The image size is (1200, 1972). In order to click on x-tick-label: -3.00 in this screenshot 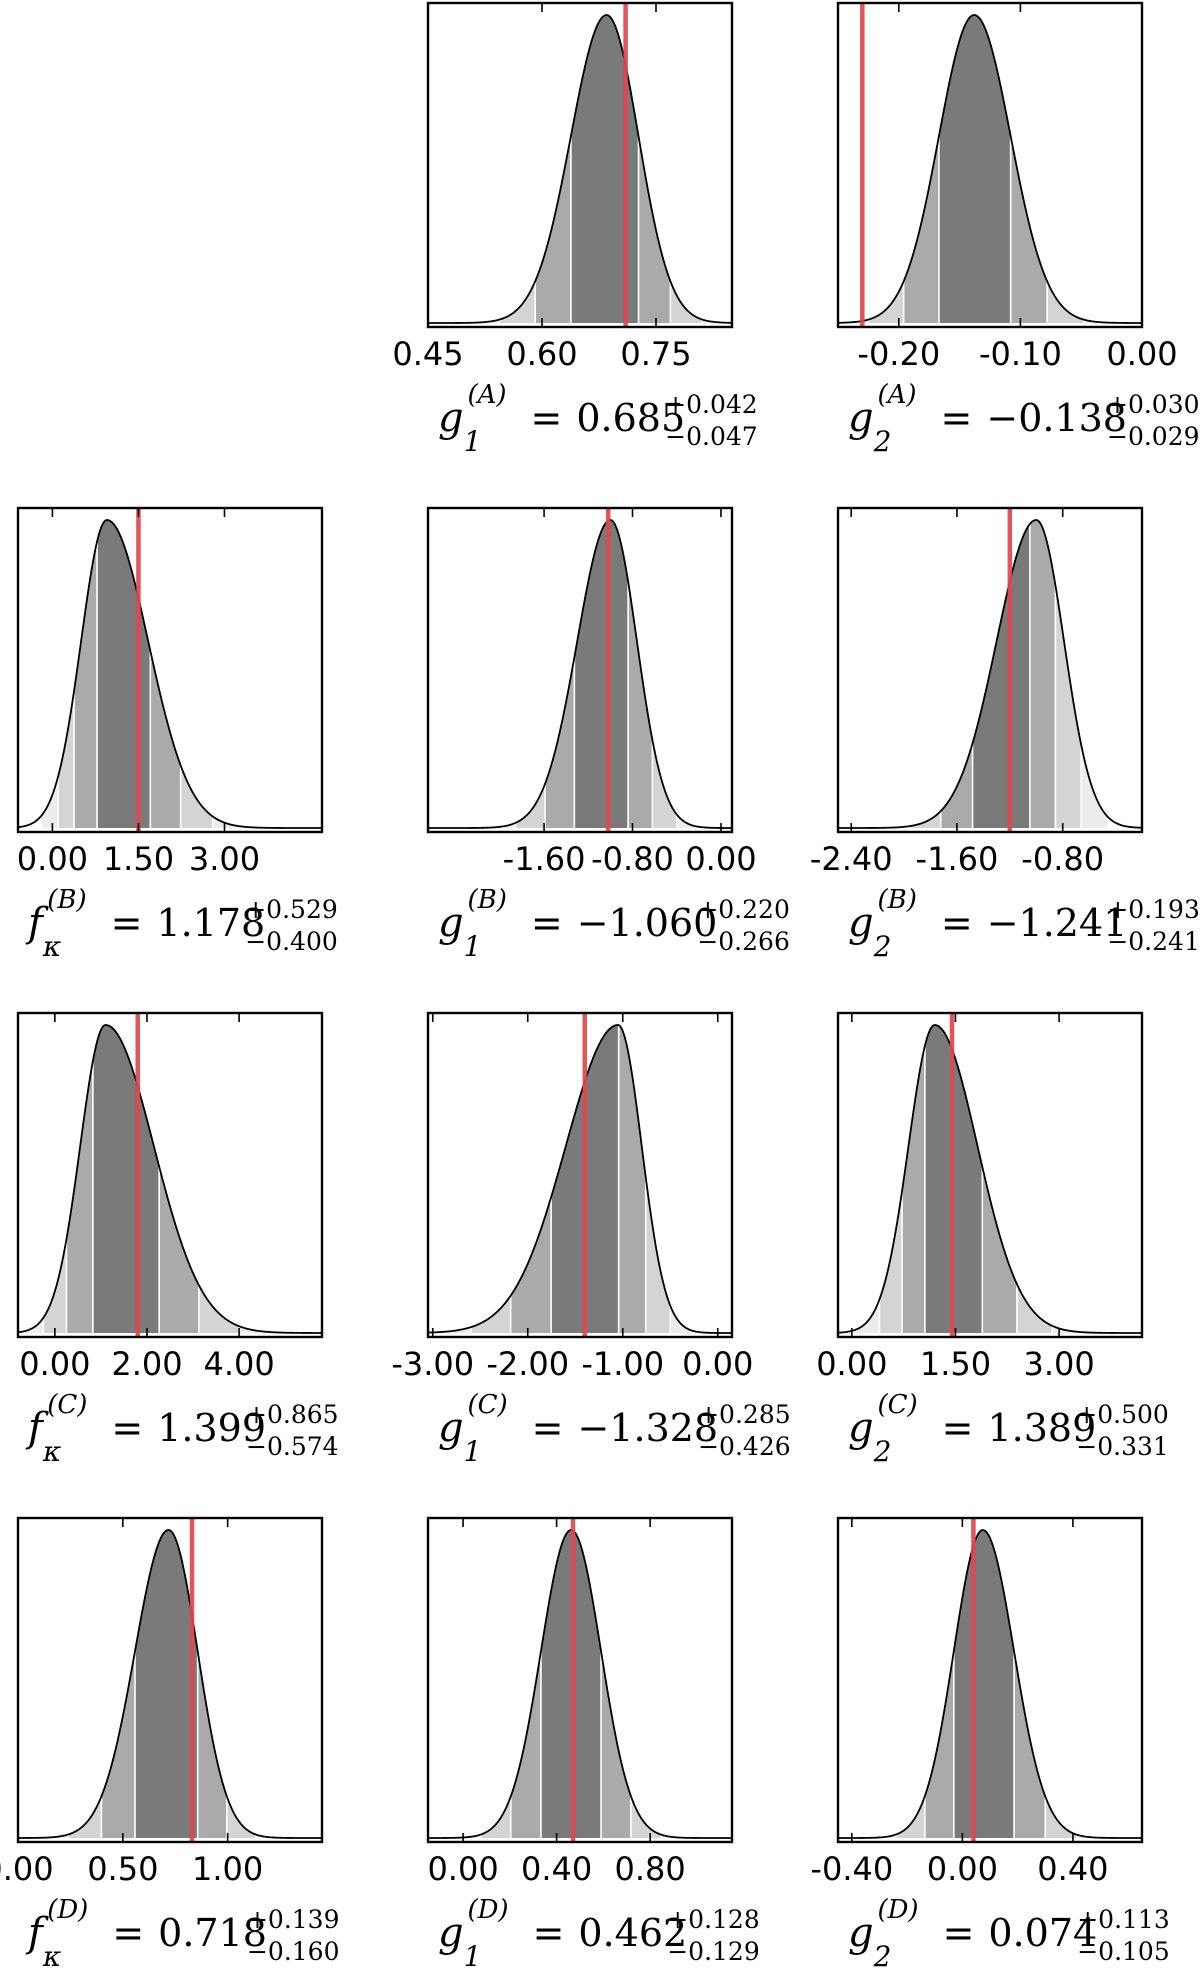, I will do `click(432, 1364)`.